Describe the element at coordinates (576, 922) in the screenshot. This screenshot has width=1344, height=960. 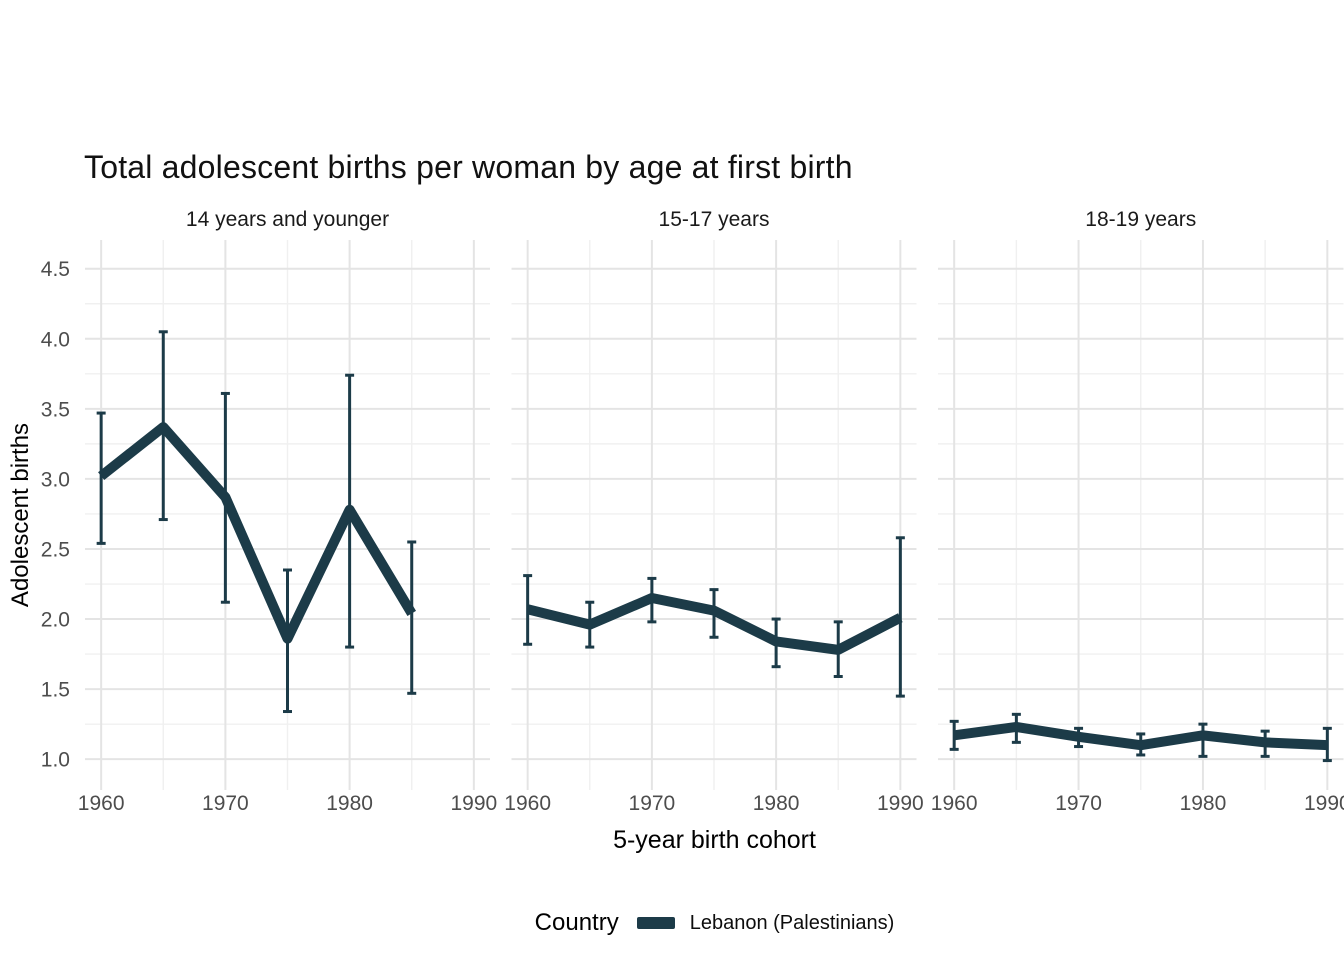
I see `legend-title: Country` at that location.